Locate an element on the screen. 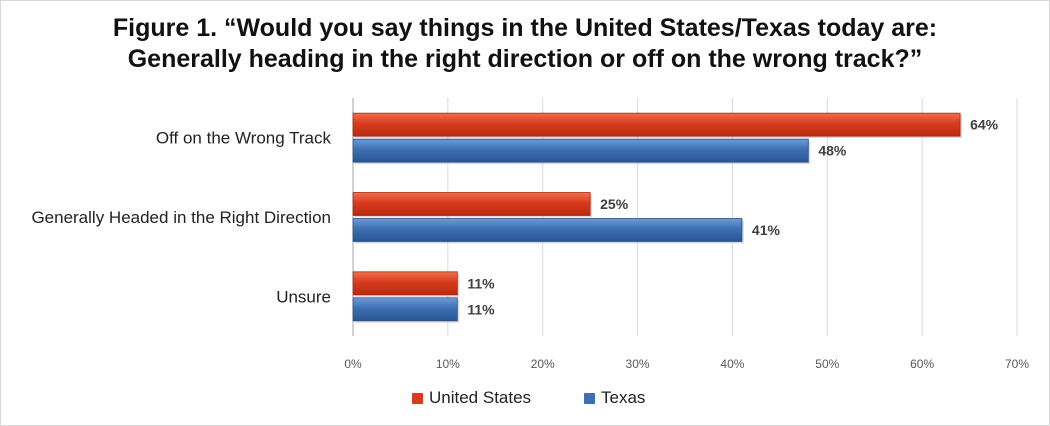 The image size is (1050, 426). x-tick-label-0: 0% is located at coordinates (353, 364).